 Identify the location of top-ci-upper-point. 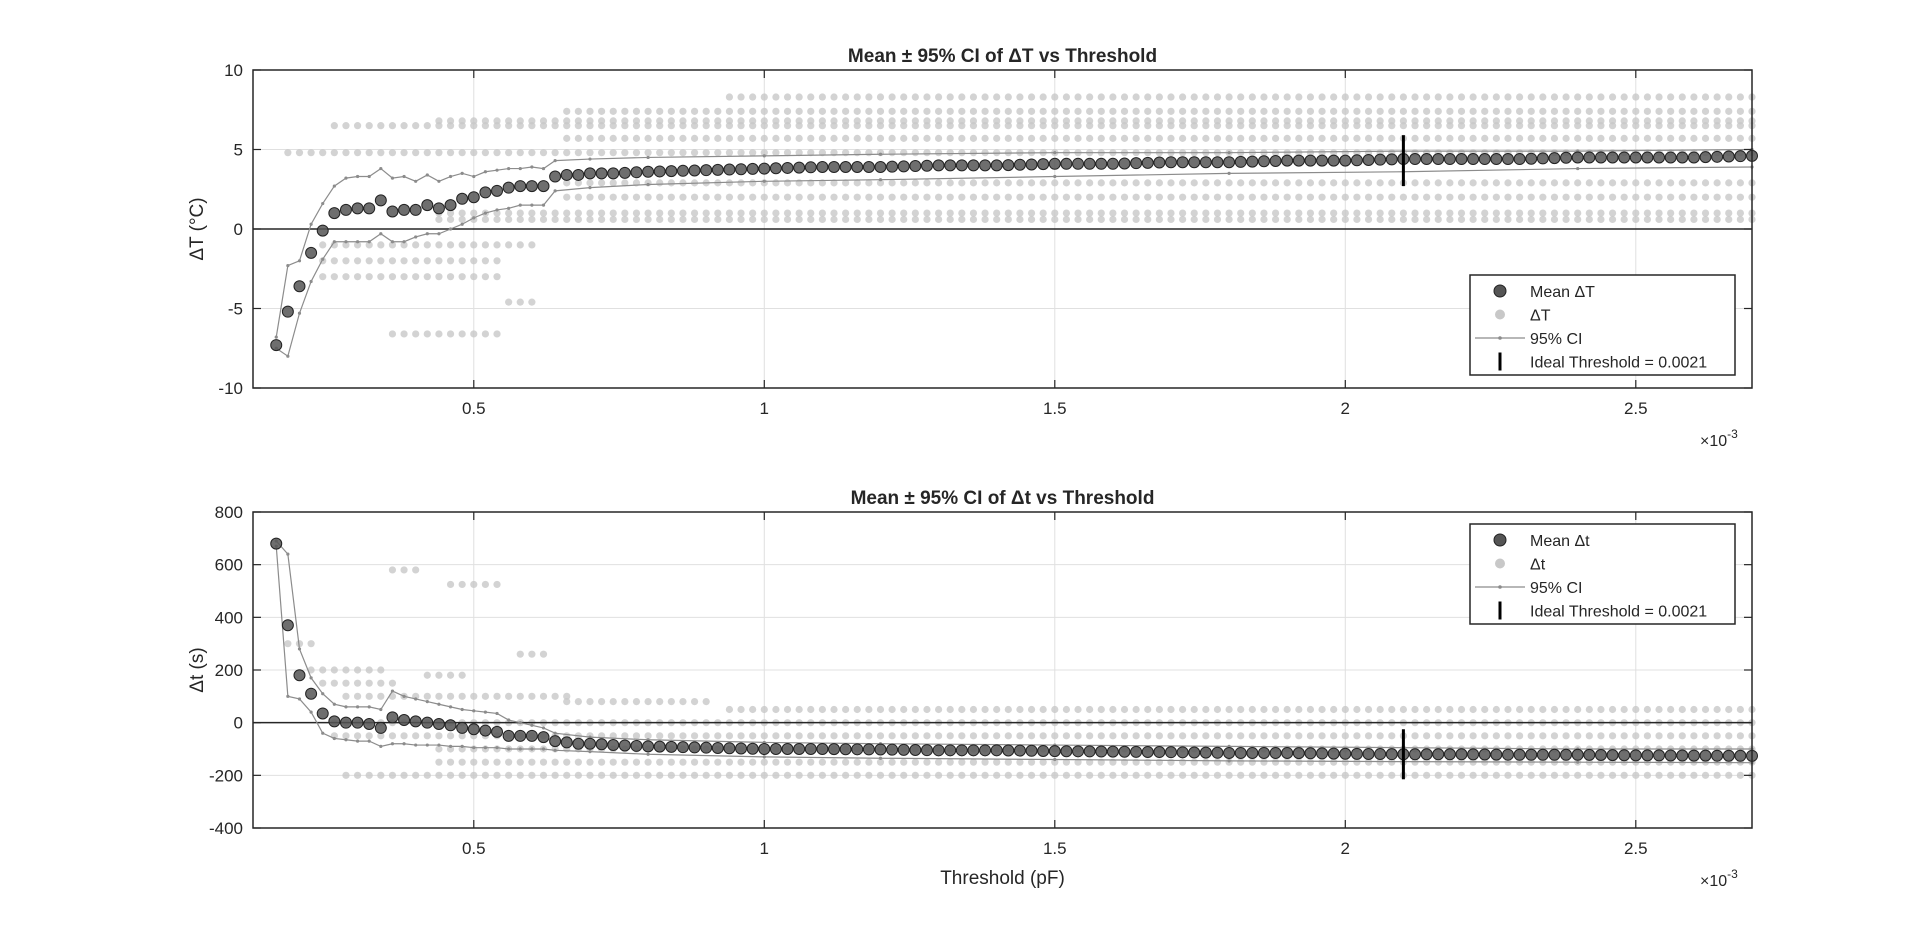
(311, 224).